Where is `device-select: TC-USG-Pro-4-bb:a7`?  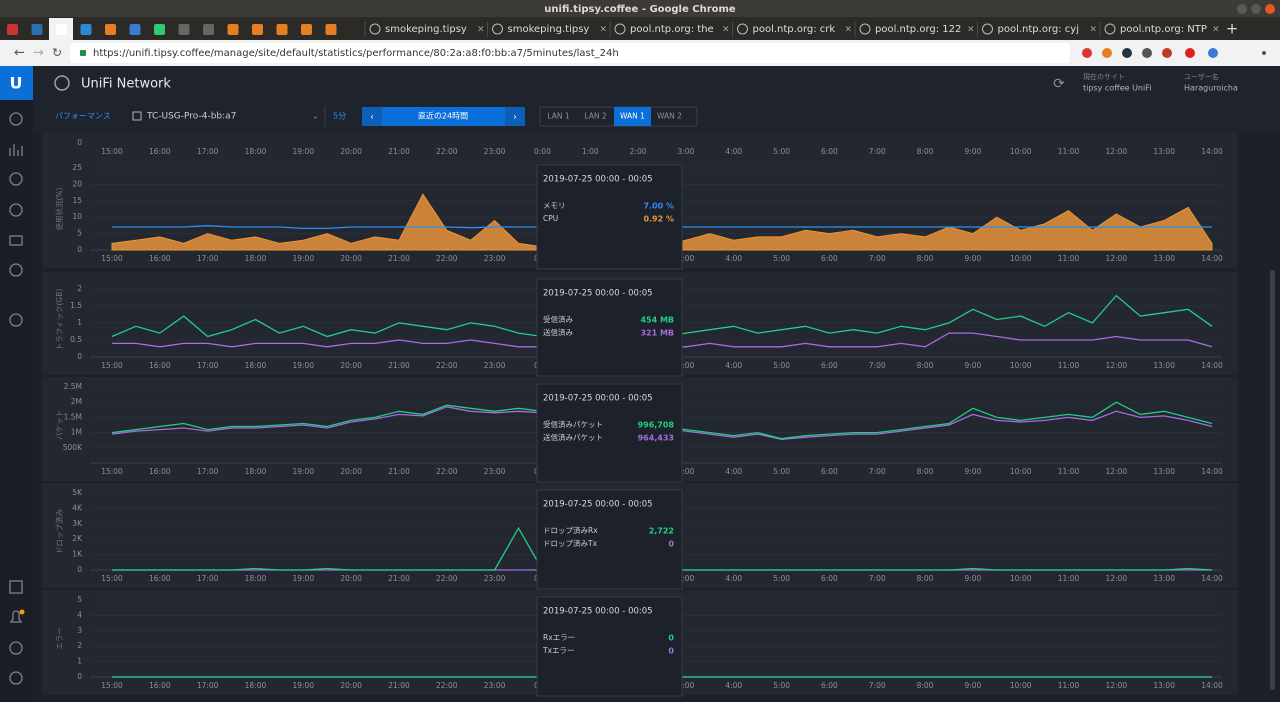
device-select: TC-USG-Pro-4-bb:a7 is located at coordinates (191, 117).